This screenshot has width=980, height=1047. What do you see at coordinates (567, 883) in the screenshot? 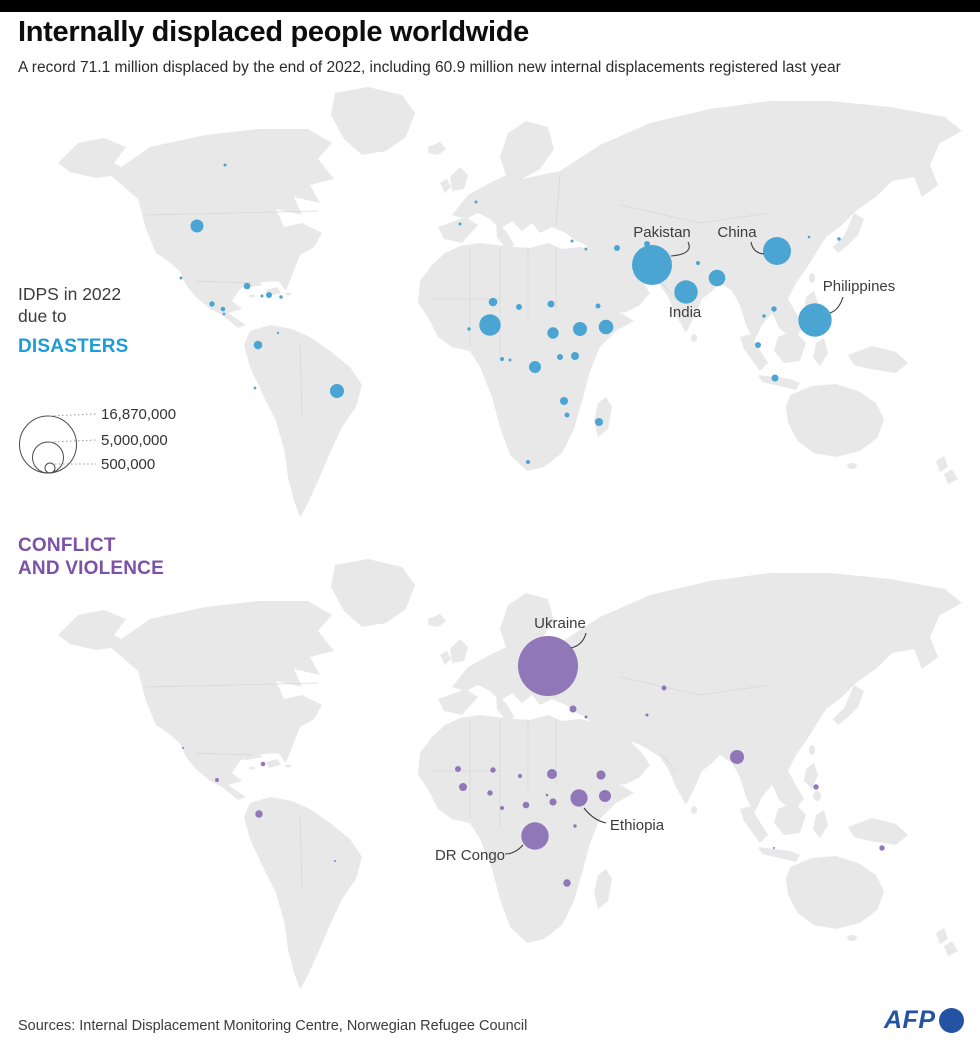
I see `conflict-bubble-mozambique` at bounding box center [567, 883].